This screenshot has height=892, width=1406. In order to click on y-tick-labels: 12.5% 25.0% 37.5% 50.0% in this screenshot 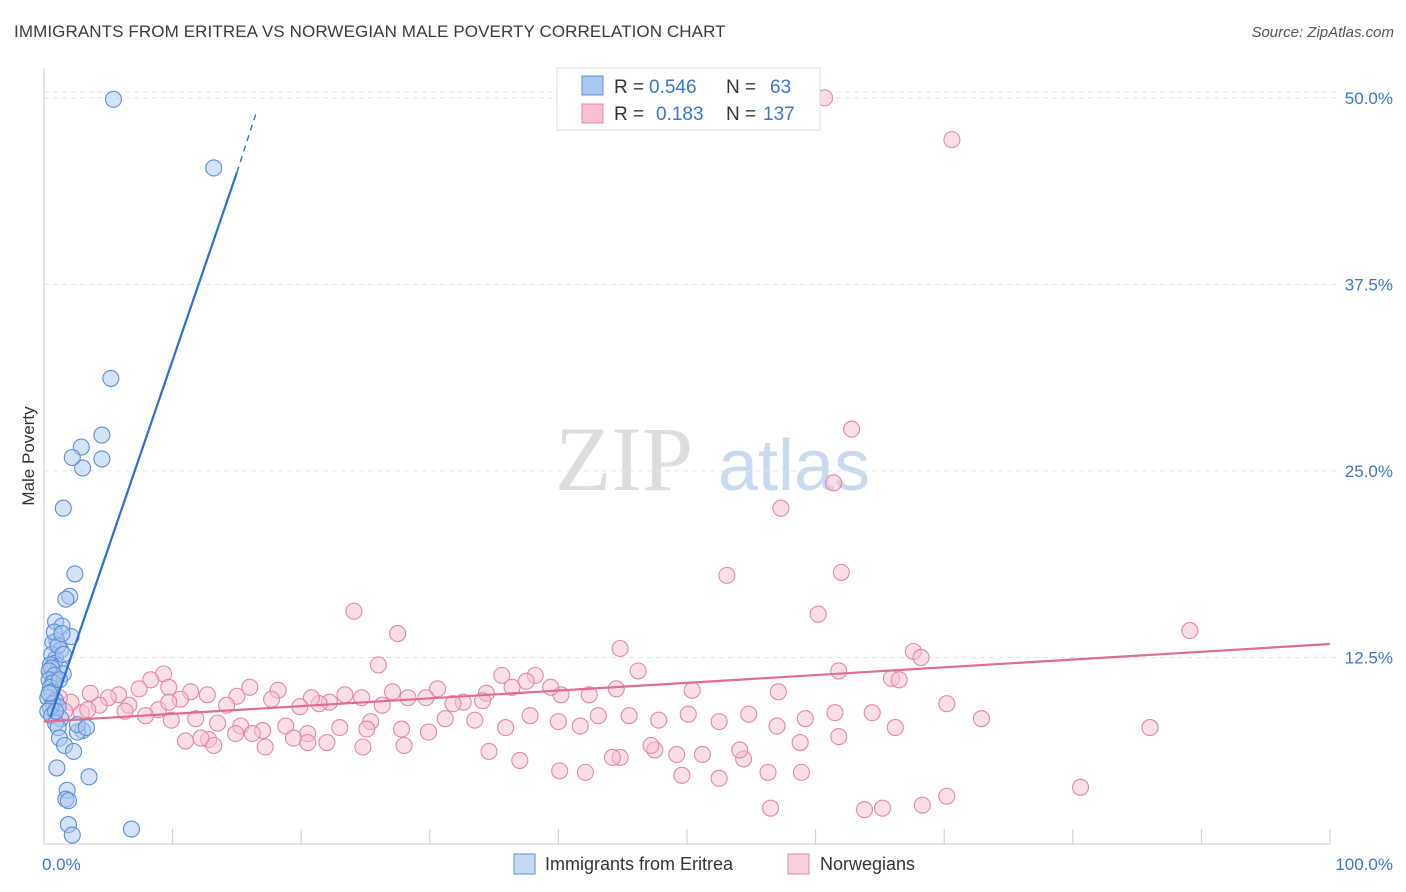, I will do `click(1369, 378)`.